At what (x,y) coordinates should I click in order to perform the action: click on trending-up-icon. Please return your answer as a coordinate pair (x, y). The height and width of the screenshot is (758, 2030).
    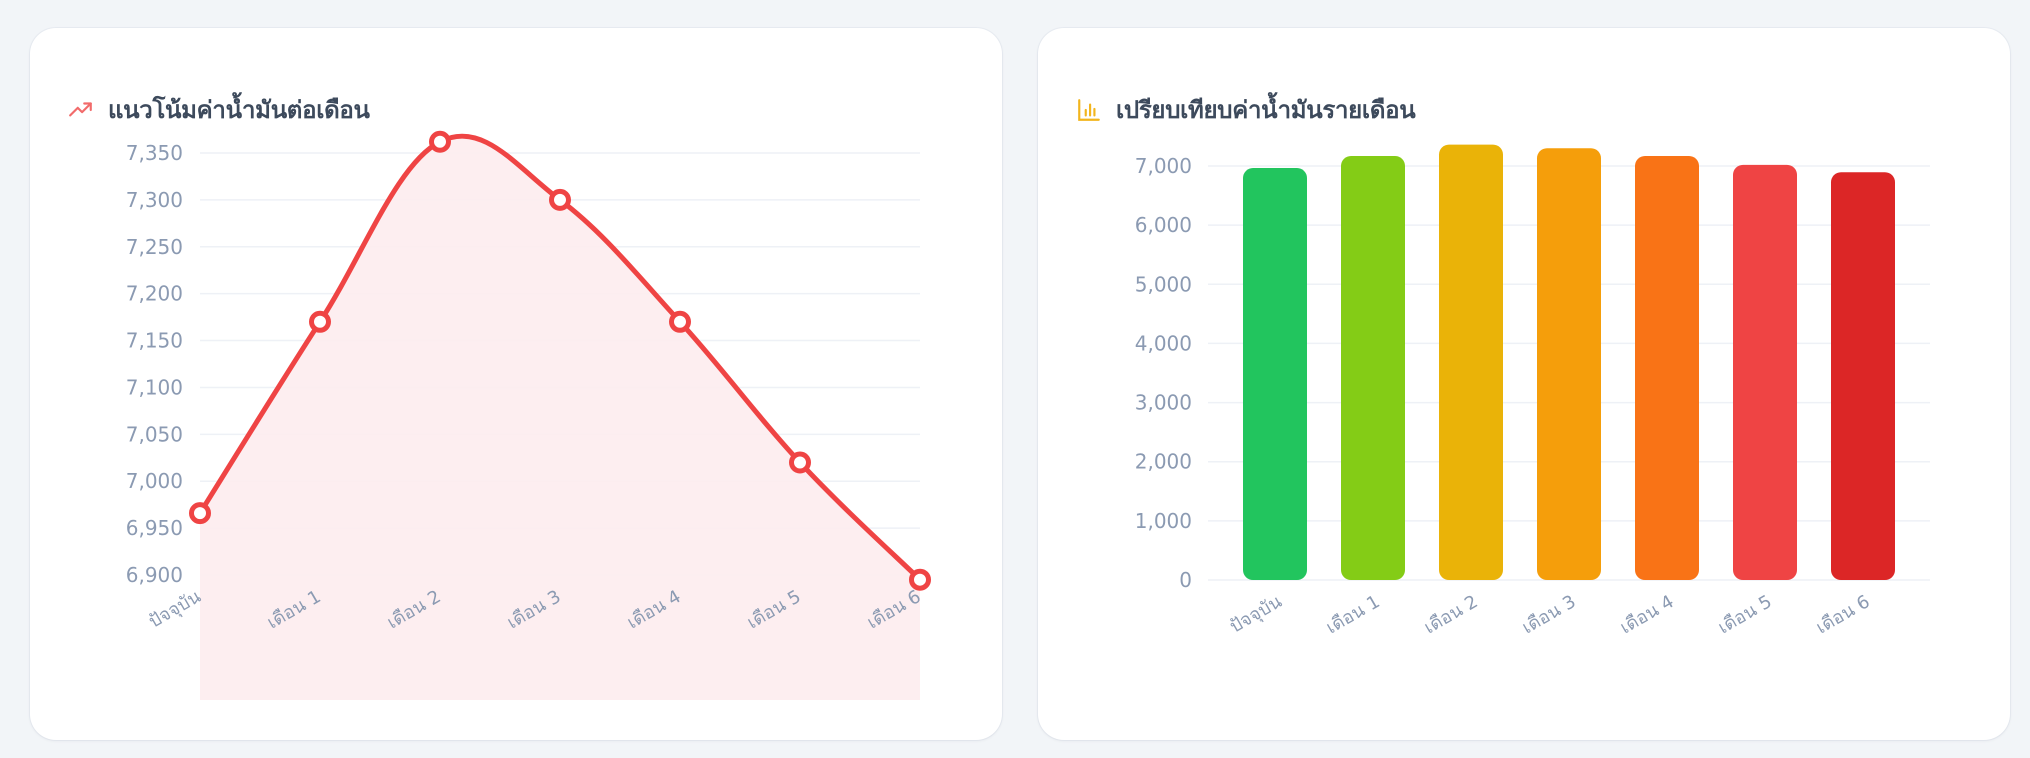
    Looking at the image, I should click on (81, 110).